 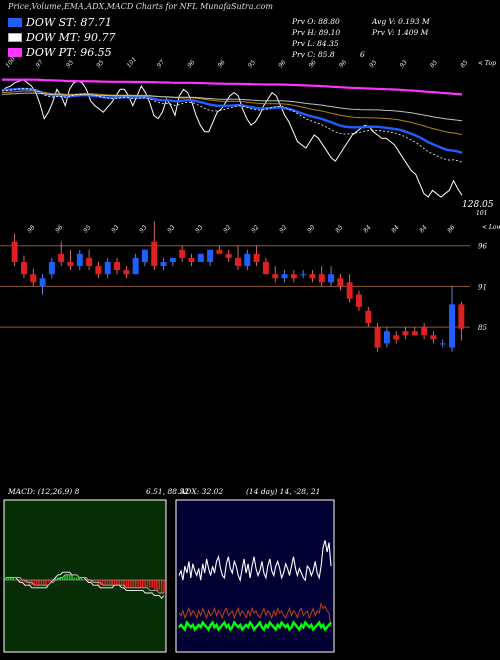 I want to click on legend-dow-st: DOW ST: 87.71, so click(x=60, y=22).